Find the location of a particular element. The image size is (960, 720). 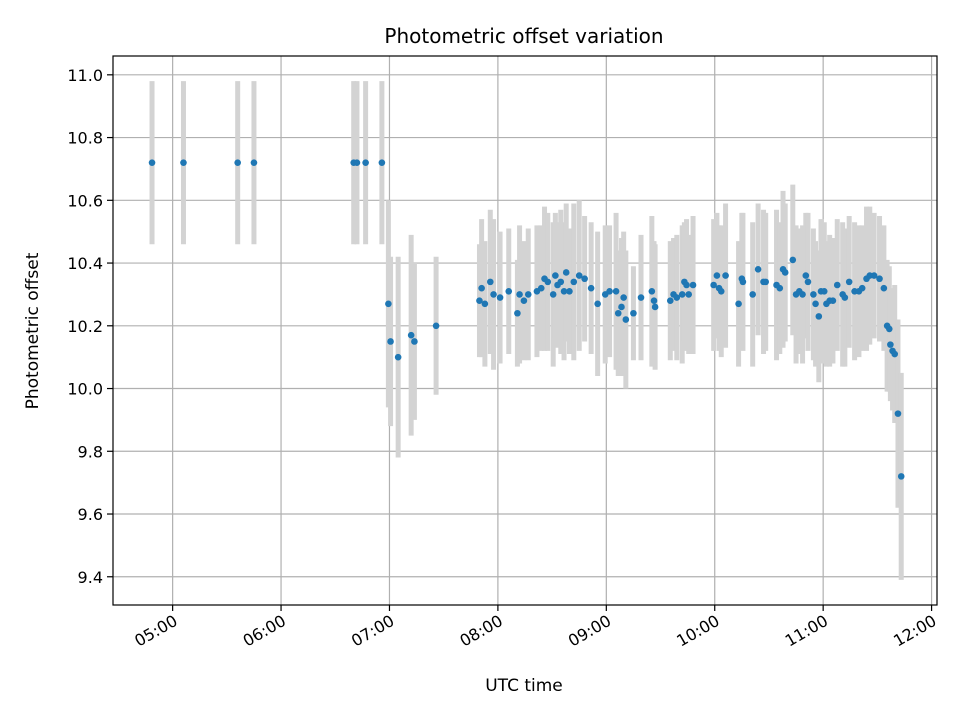

y-tick-label: 10.2 is located at coordinates (85, 326).